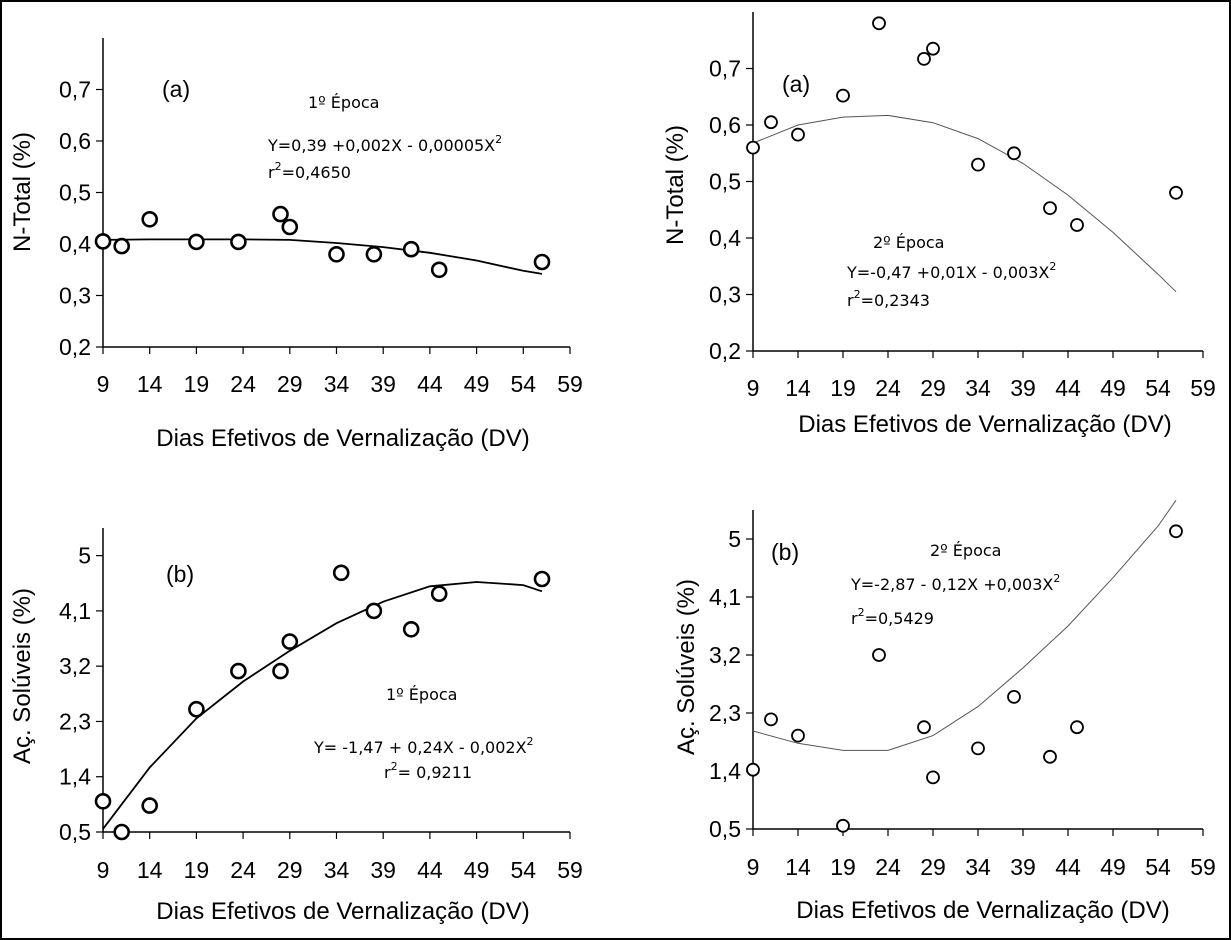  I want to click on equation-text: Y= -1,47 + 0,24X - 0,002X, so click(420, 747).